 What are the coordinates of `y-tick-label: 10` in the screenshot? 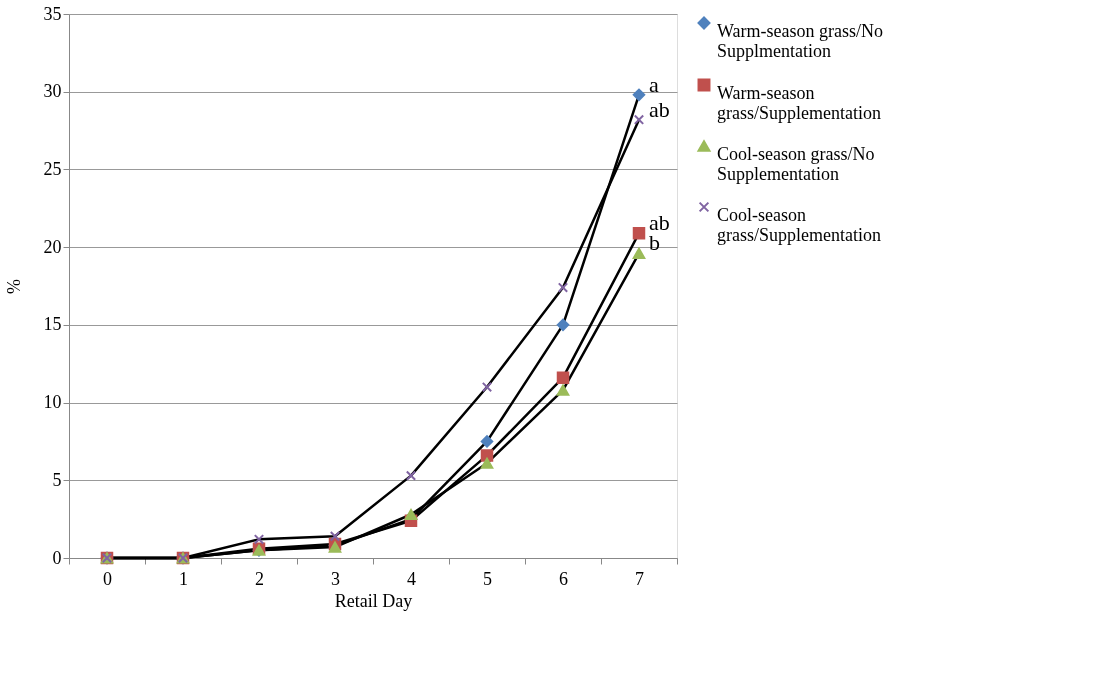 It's located at (52, 402).